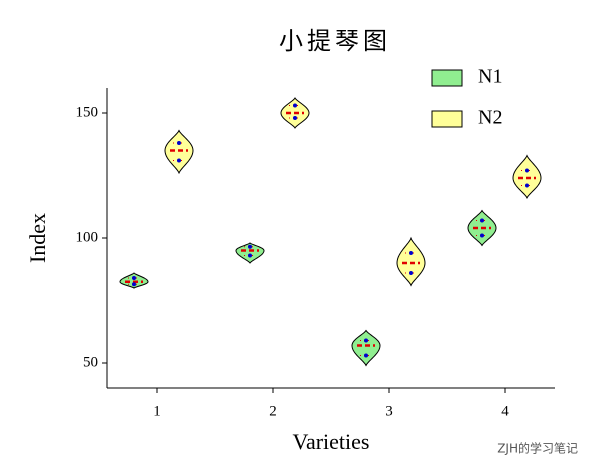 This screenshot has width=596, height=472. What do you see at coordinates (273, 411) in the screenshot?
I see `x-tick-label: 2` at bounding box center [273, 411].